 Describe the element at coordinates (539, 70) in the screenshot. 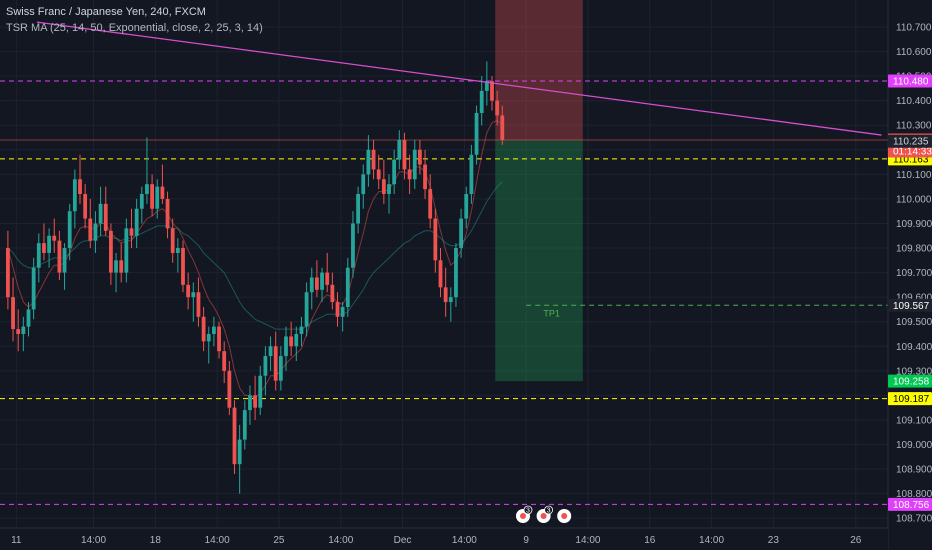

I see `stop-loss-zone` at that location.